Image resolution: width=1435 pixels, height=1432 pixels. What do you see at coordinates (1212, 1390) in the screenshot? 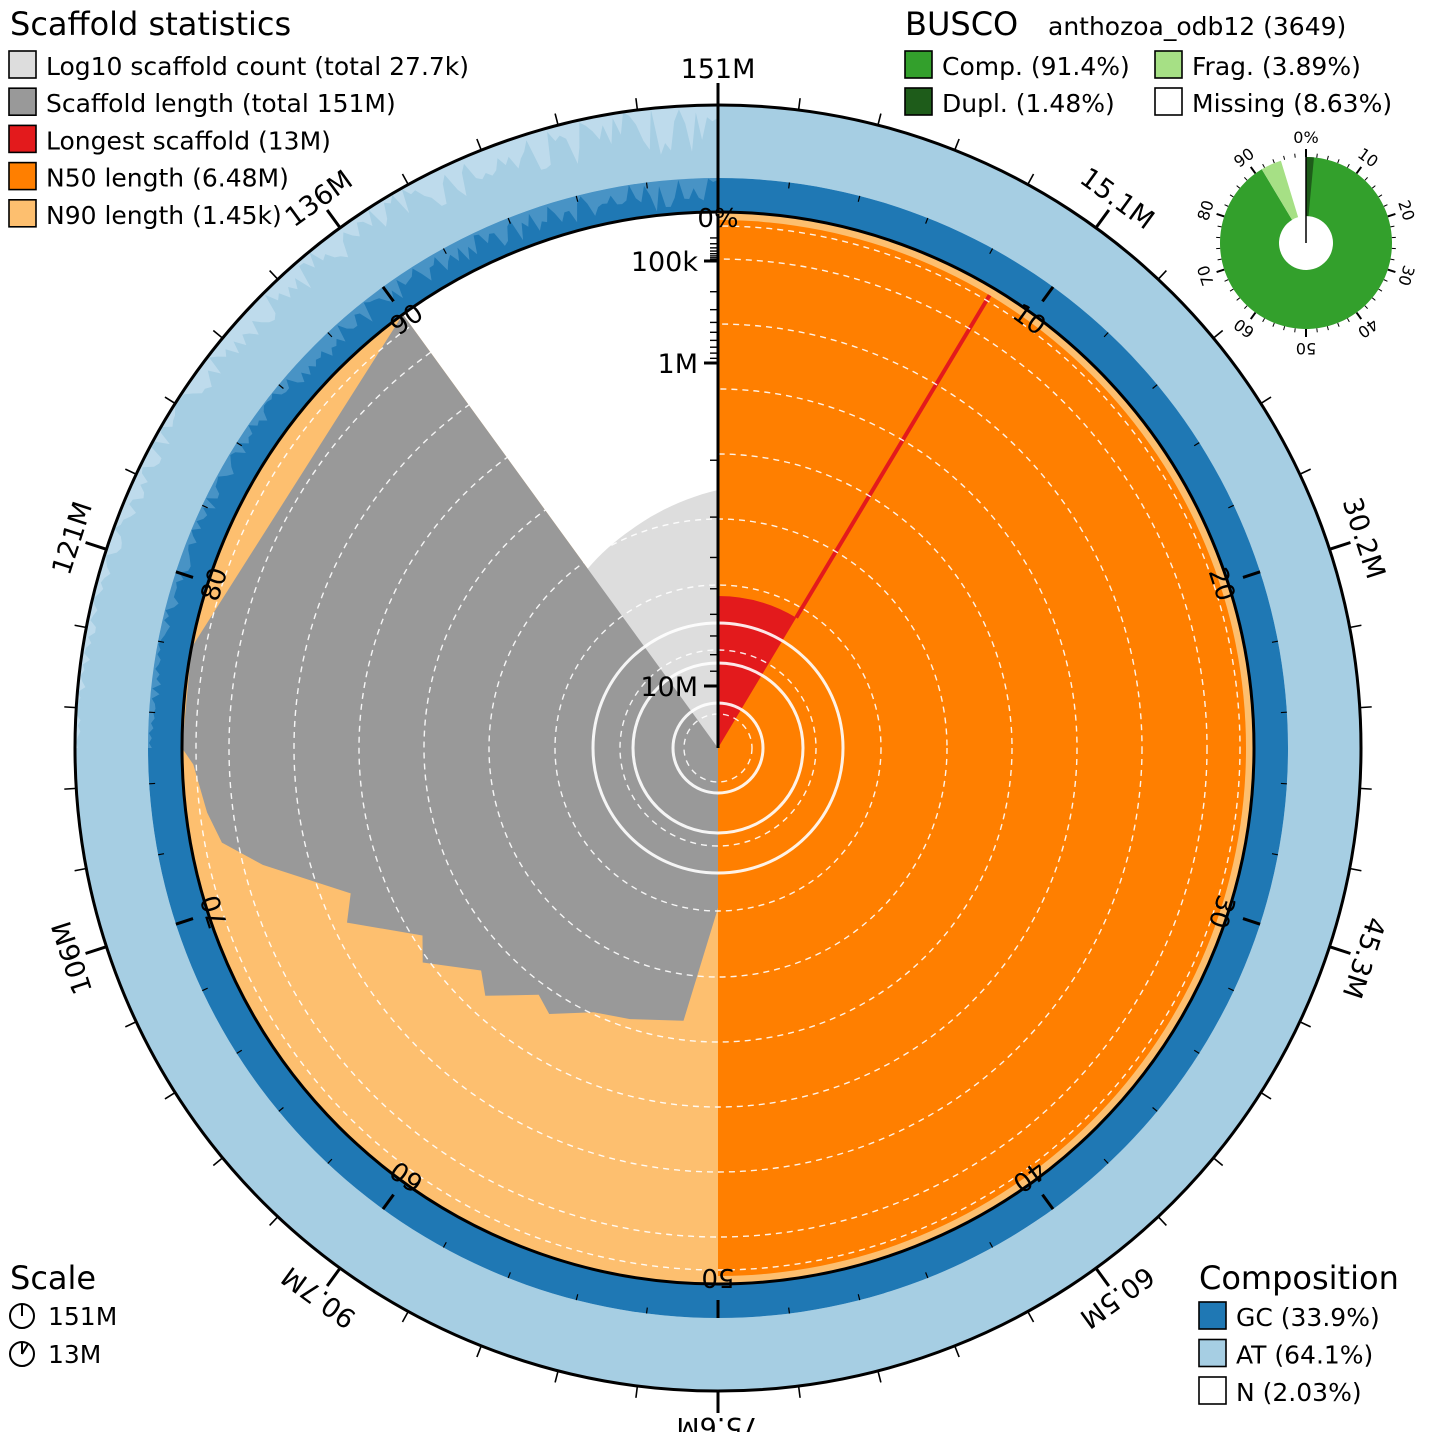
I see `composition-n-swatch` at bounding box center [1212, 1390].